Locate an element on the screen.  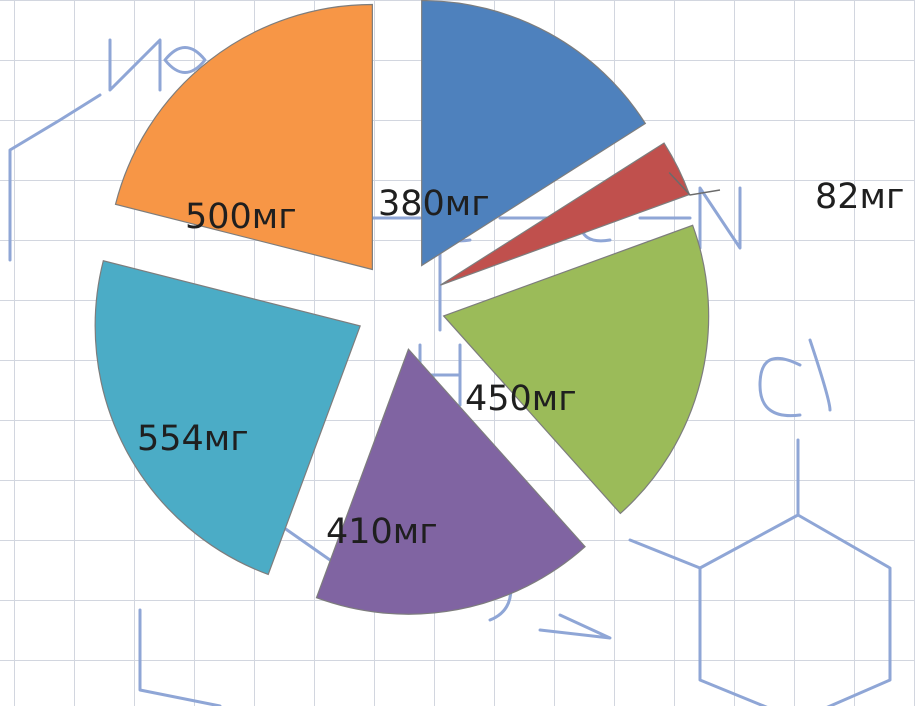
data-label-82: 82мг is located at coordinates (859, 197).